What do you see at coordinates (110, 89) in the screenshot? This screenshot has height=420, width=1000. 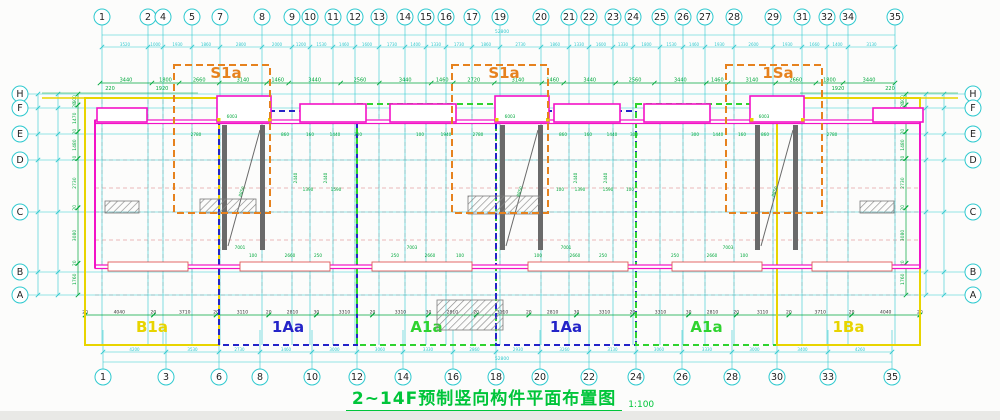 I see `dim-text: 220` at bounding box center [110, 89].